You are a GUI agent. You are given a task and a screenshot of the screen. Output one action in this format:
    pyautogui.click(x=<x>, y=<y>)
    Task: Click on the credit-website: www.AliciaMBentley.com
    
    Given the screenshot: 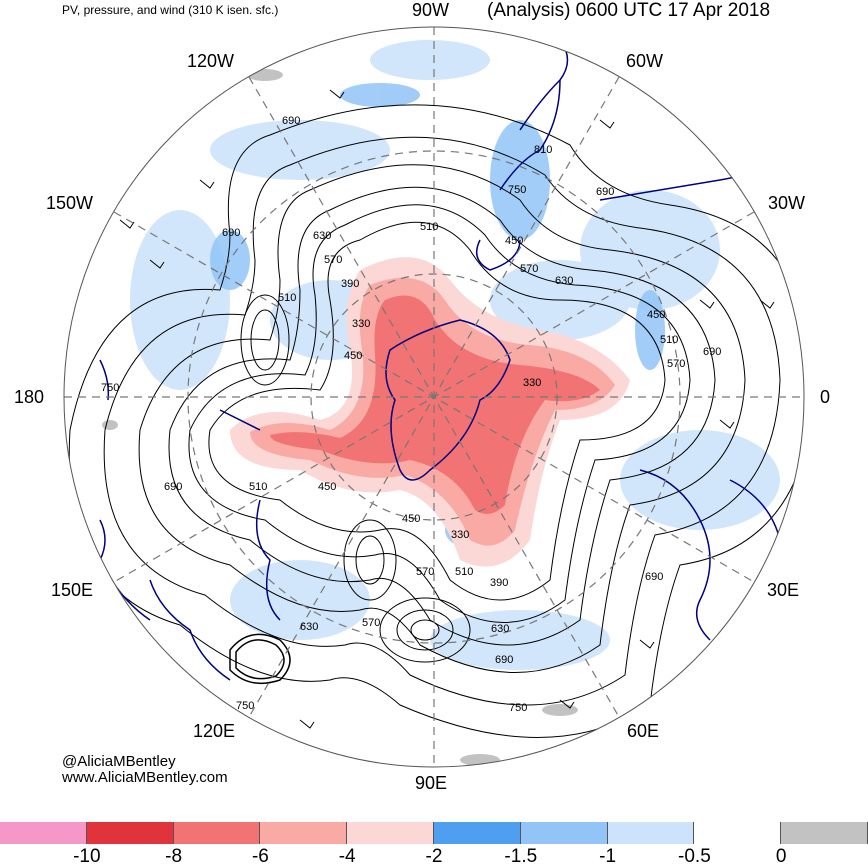 What is the action you would take?
    pyautogui.click(x=145, y=777)
    